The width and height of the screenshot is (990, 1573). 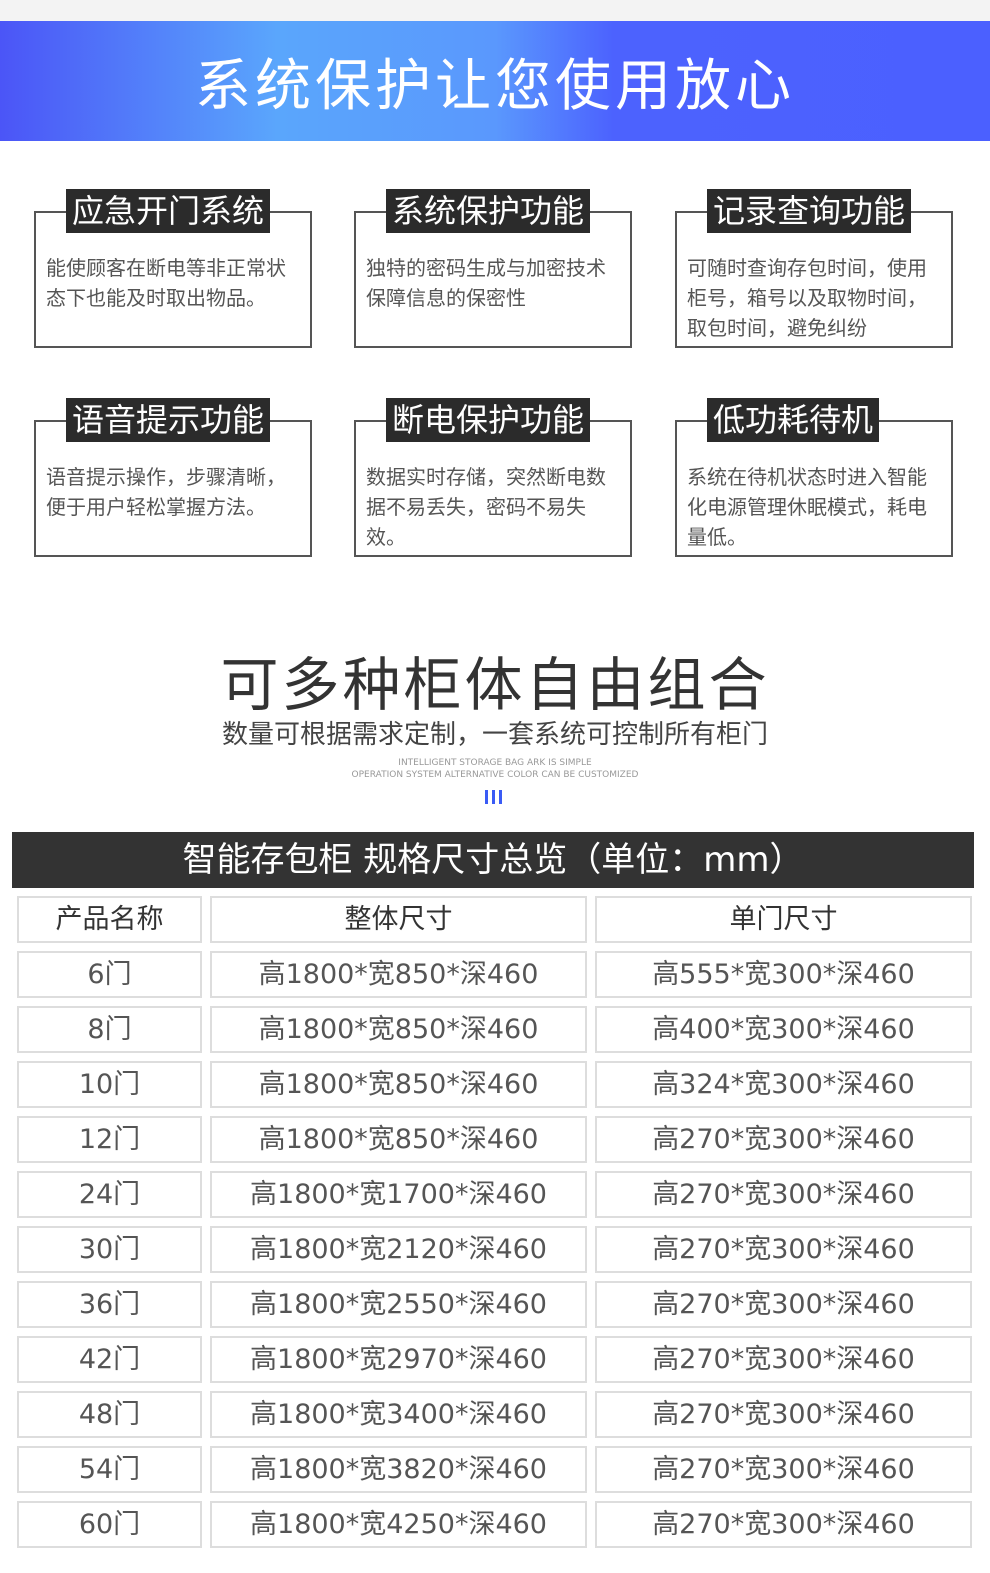 What do you see at coordinates (398, 1469) in the screenshot?
I see `table-cell: 高1800*宽3820*深460` at bounding box center [398, 1469].